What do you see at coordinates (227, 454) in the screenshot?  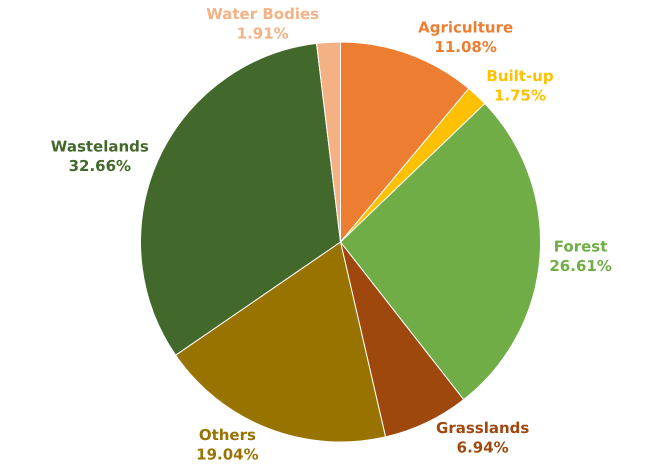 I see `data-label: 19.04%` at bounding box center [227, 454].